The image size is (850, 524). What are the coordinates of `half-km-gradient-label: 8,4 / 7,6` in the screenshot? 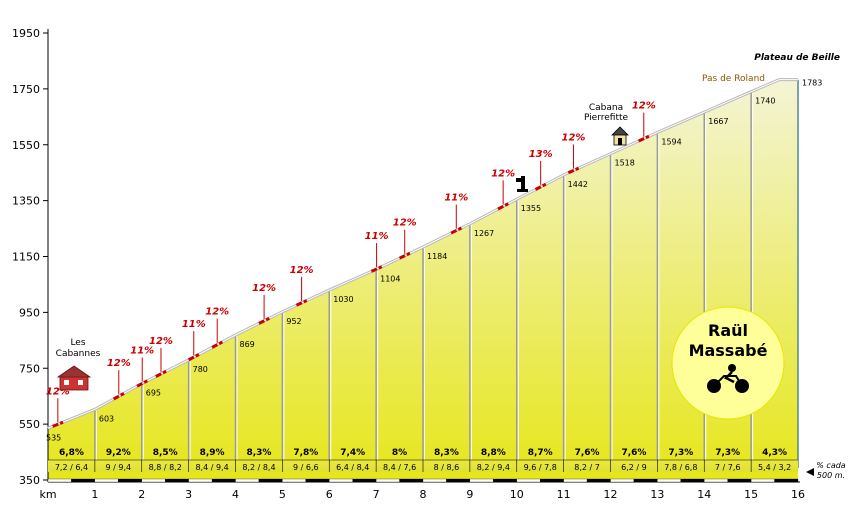 It's located at (399, 467).